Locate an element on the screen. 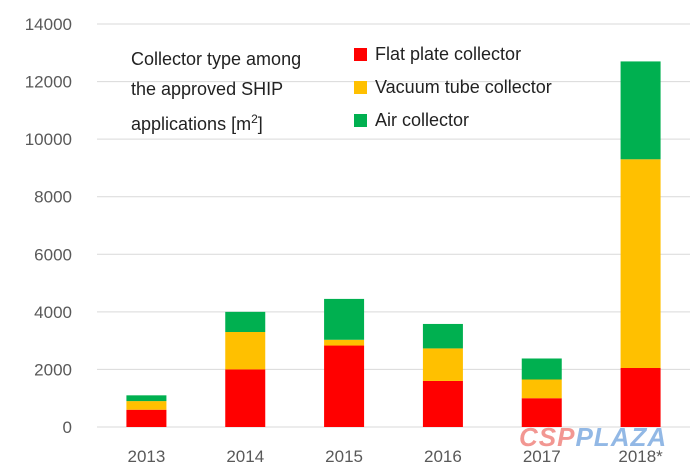 The image size is (696, 470). title-line-2: the approved SHIP is located at coordinates (207, 89).